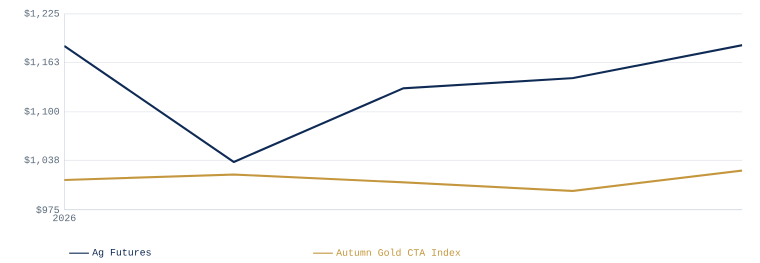 The height and width of the screenshot is (263, 760). Describe the element at coordinates (121, 253) in the screenshot. I see `legend-label: Ag Futures` at that location.